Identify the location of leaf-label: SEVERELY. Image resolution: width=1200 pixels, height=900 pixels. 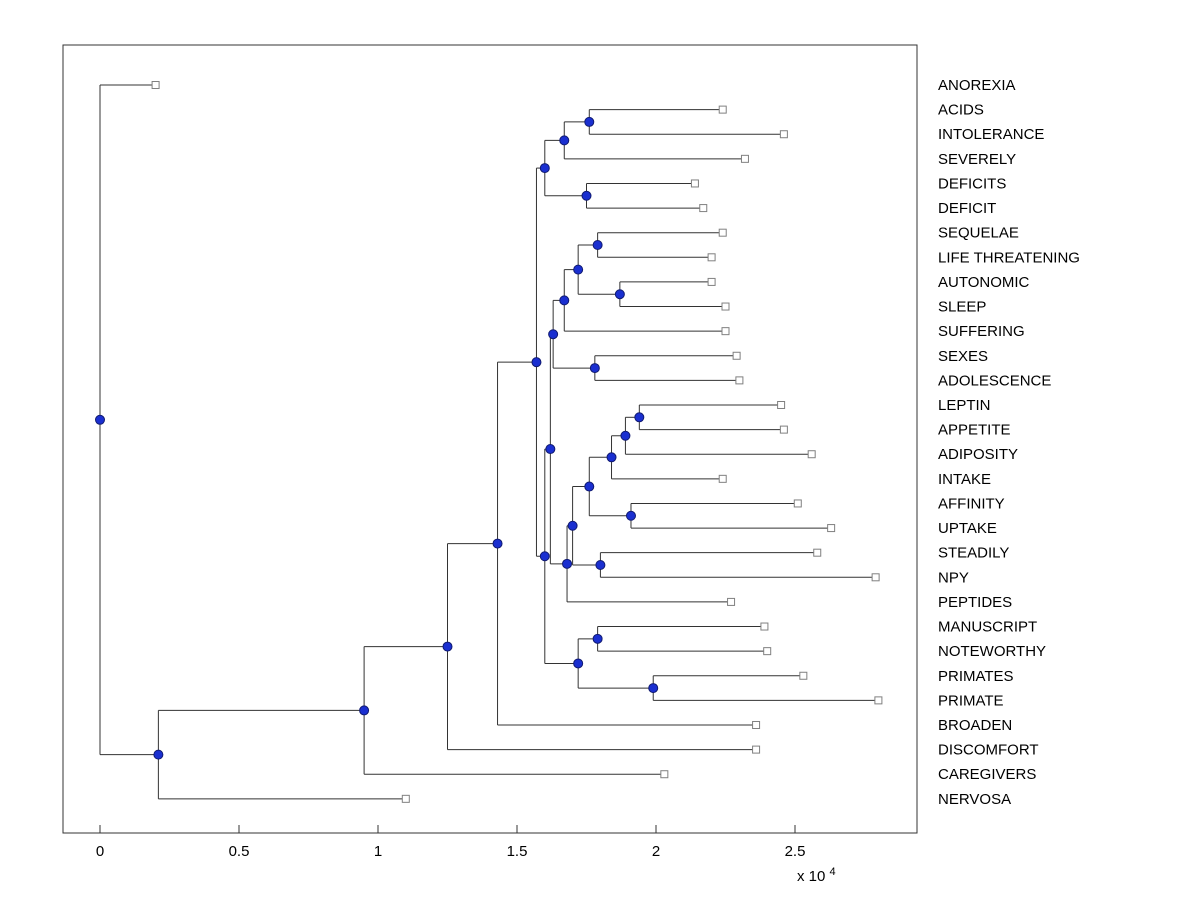
(977, 159).